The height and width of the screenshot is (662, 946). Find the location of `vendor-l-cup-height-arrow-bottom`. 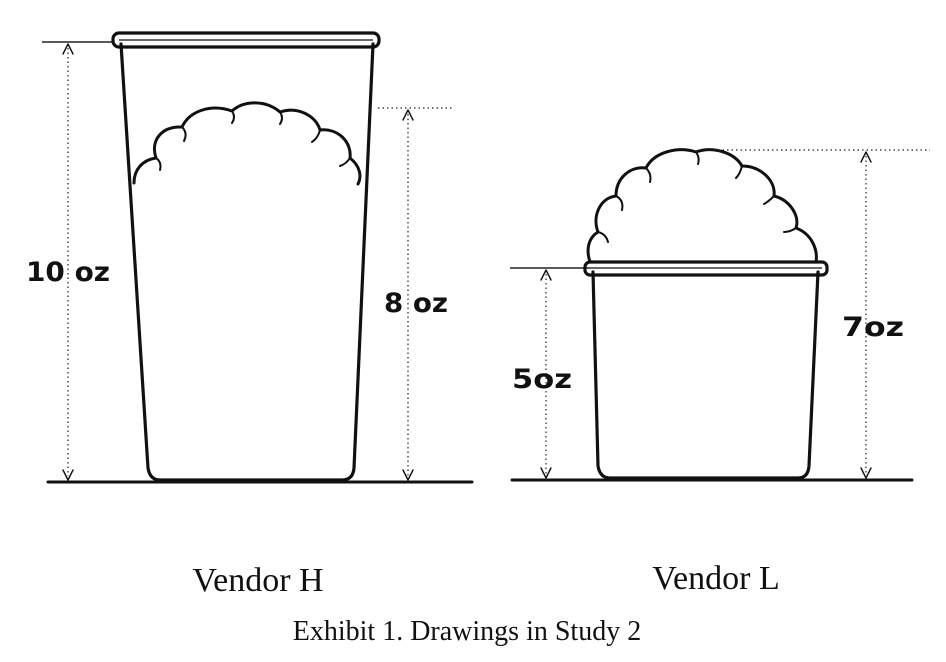

vendor-l-cup-height-arrow-bottom is located at coordinates (546, 473).